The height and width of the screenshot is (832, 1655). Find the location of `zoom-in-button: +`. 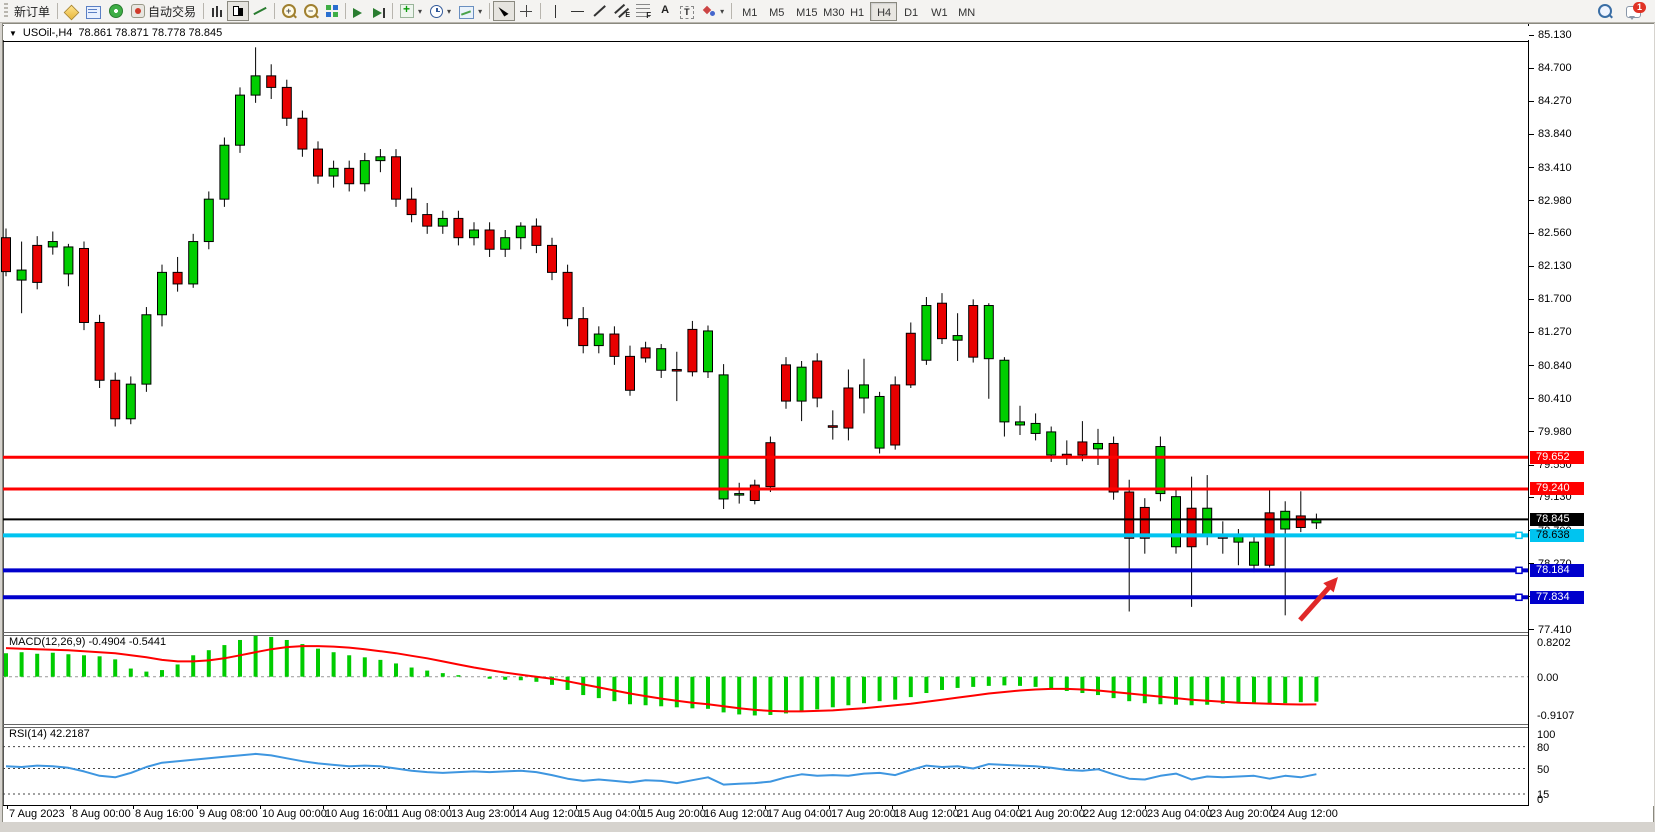

zoom-in-button: + is located at coordinates (289, 11).